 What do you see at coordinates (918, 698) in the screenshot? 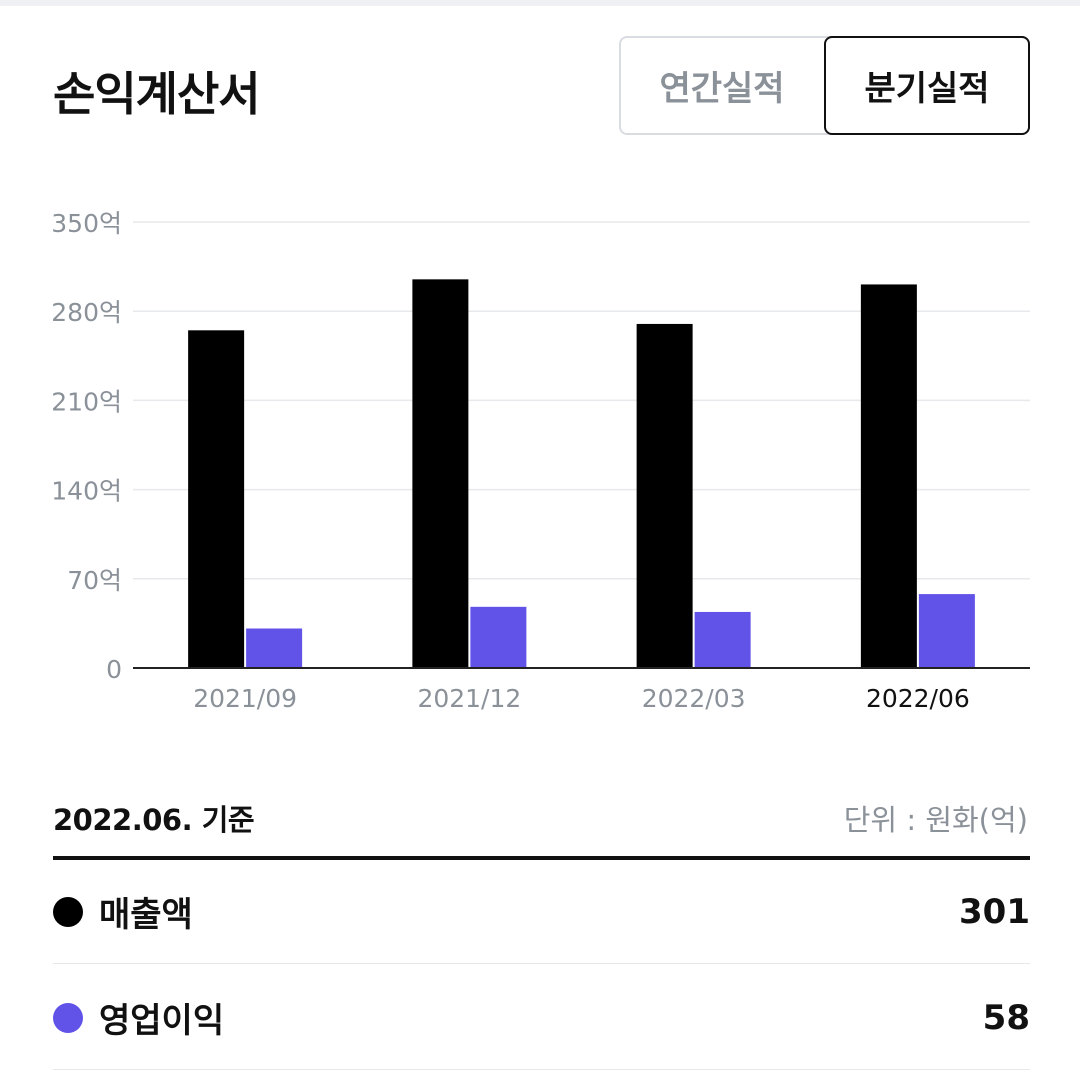
I see `x-tick-label: 2022/06` at bounding box center [918, 698].